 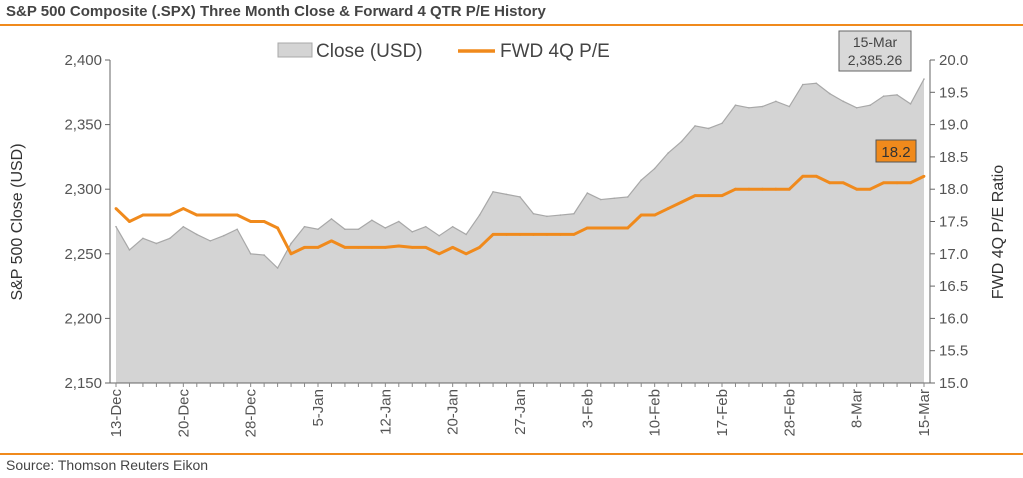 What do you see at coordinates (83, 318) in the screenshot?
I see `y-tick-label: 2,200` at bounding box center [83, 318].